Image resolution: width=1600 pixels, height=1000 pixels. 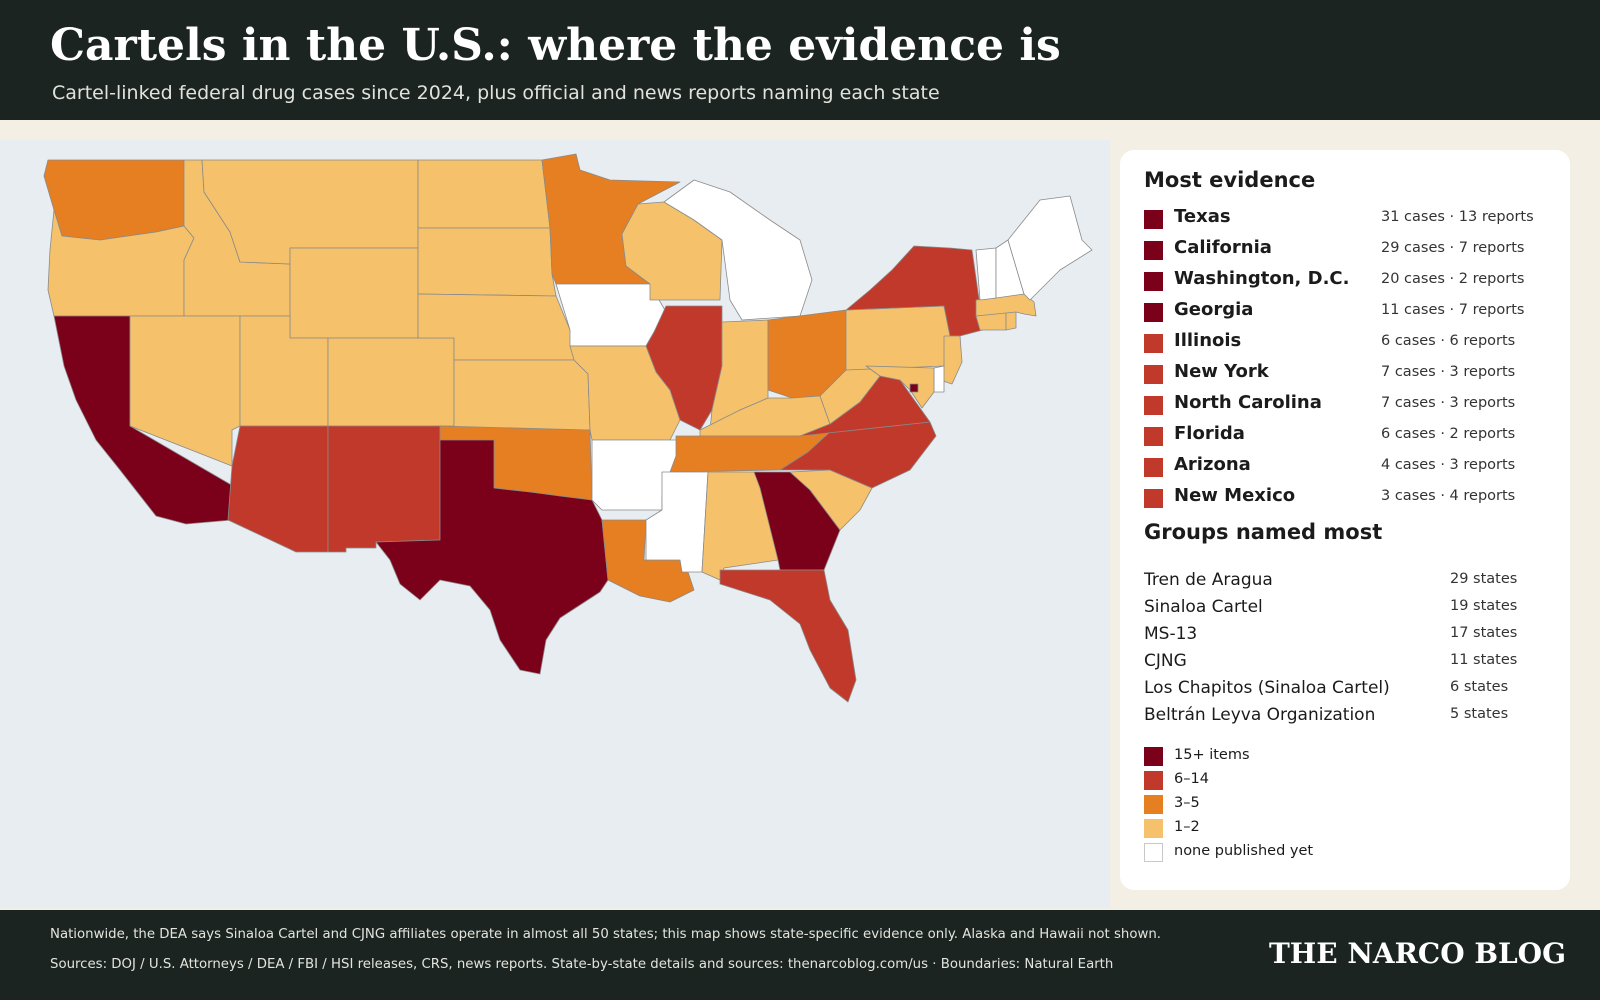 I want to click on state-ny, so click(x=918, y=291).